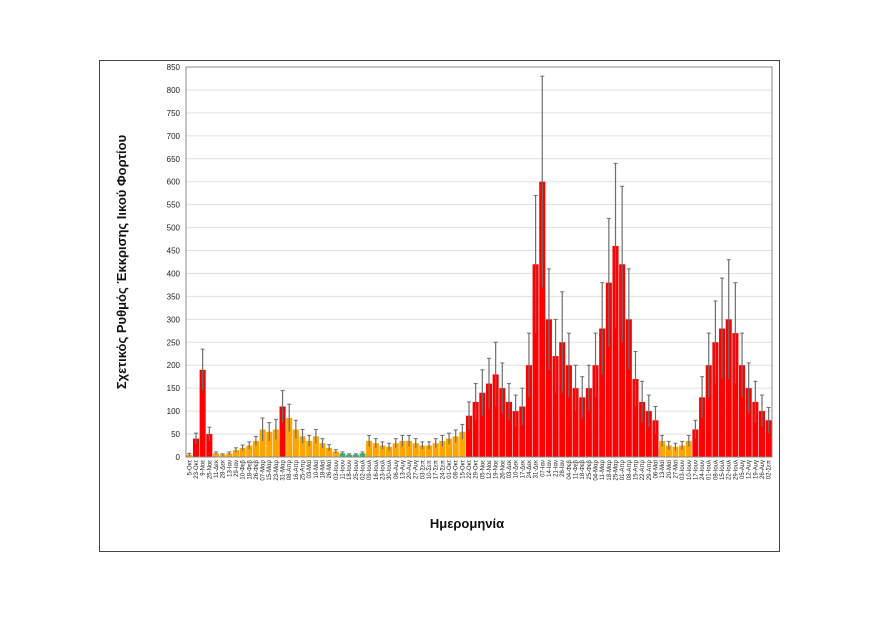 The width and height of the screenshot is (880, 622). Describe the element at coordinates (297, 469) in the screenshot. I see `x-tick-label: 16-Απρ` at that location.